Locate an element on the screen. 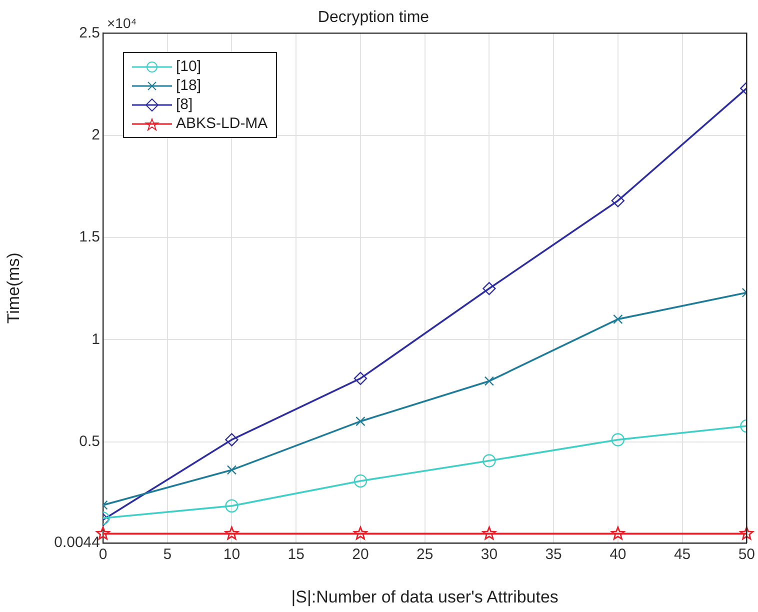 The width and height of the screenshot is (758, 612). legend-label: [10] is located at coordinates (189, 66).